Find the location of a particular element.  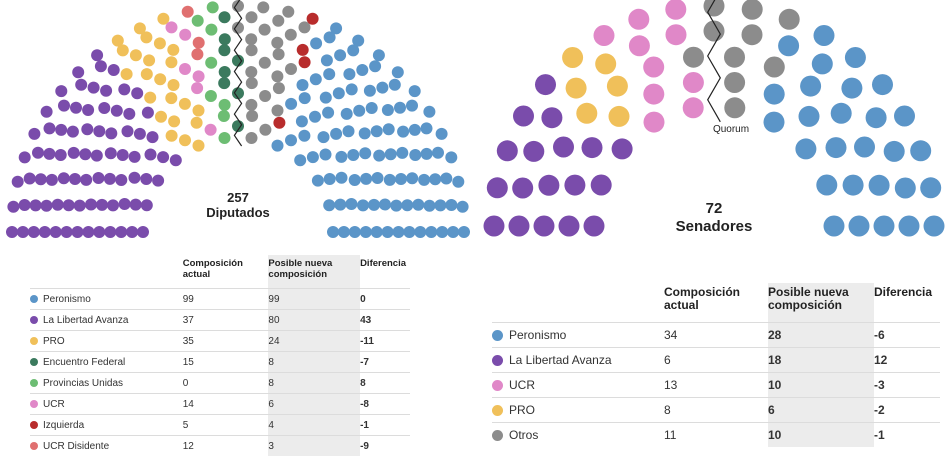

diputados-col-actual: Composición actual is located at coordinates (226, 272).